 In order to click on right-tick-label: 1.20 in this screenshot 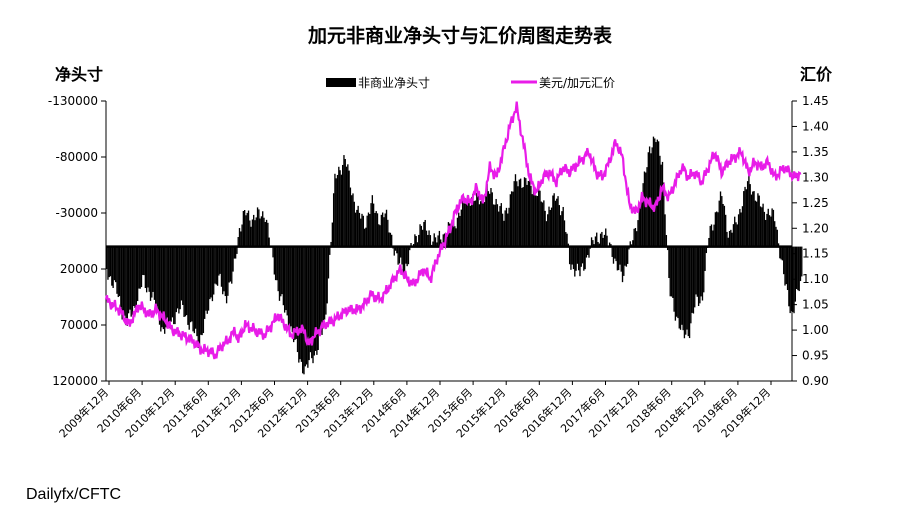, I will do `click(815, 228)`.